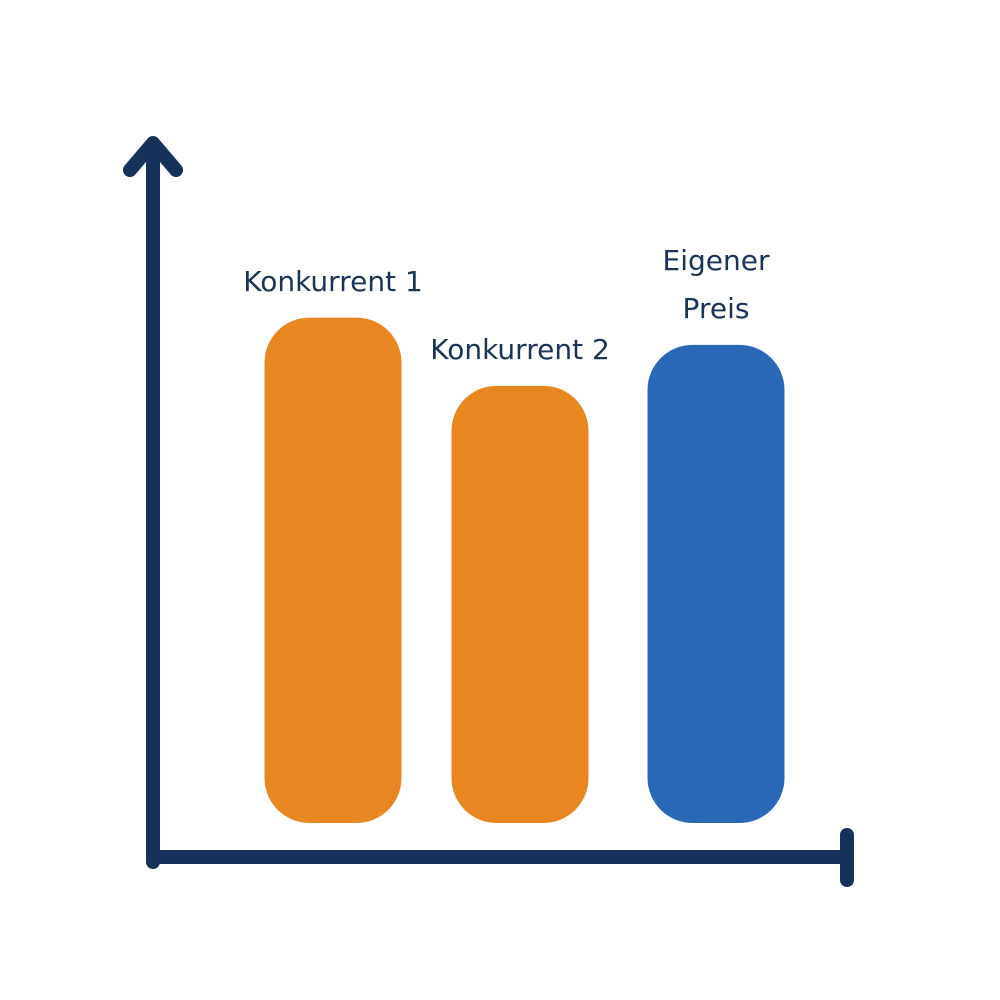 The image size is (1000, 1000). What do you see at coordinates (716, 284) in the screenshot?
I see `bar-label: Eigener Preis` at bounding box center [716, 284].